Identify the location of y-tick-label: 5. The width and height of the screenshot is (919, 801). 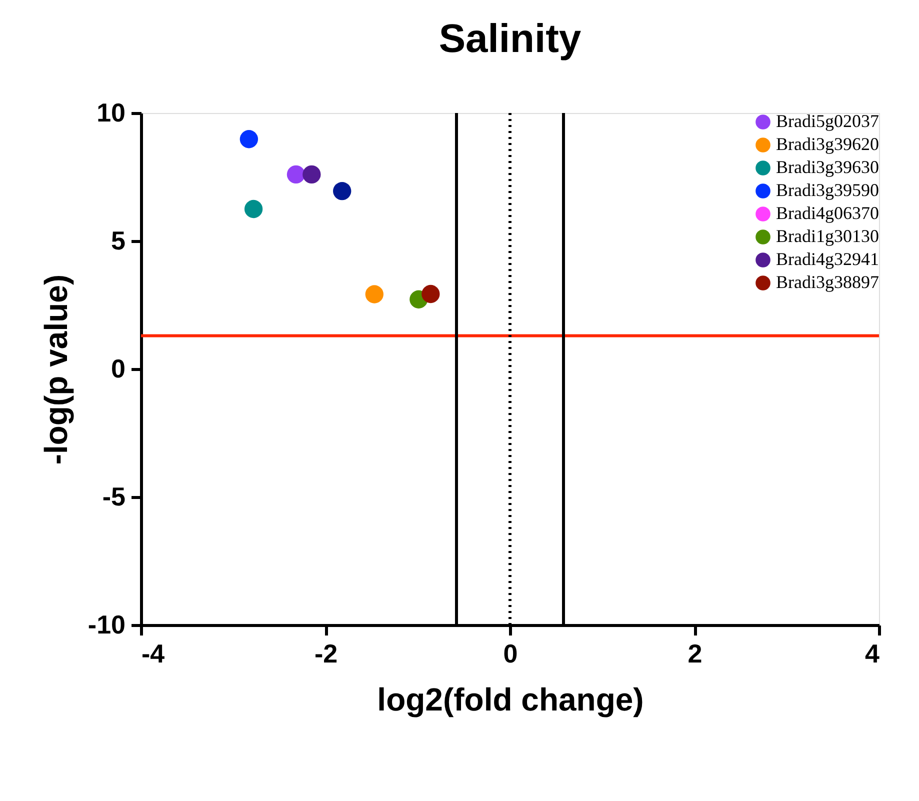
(118, 241).